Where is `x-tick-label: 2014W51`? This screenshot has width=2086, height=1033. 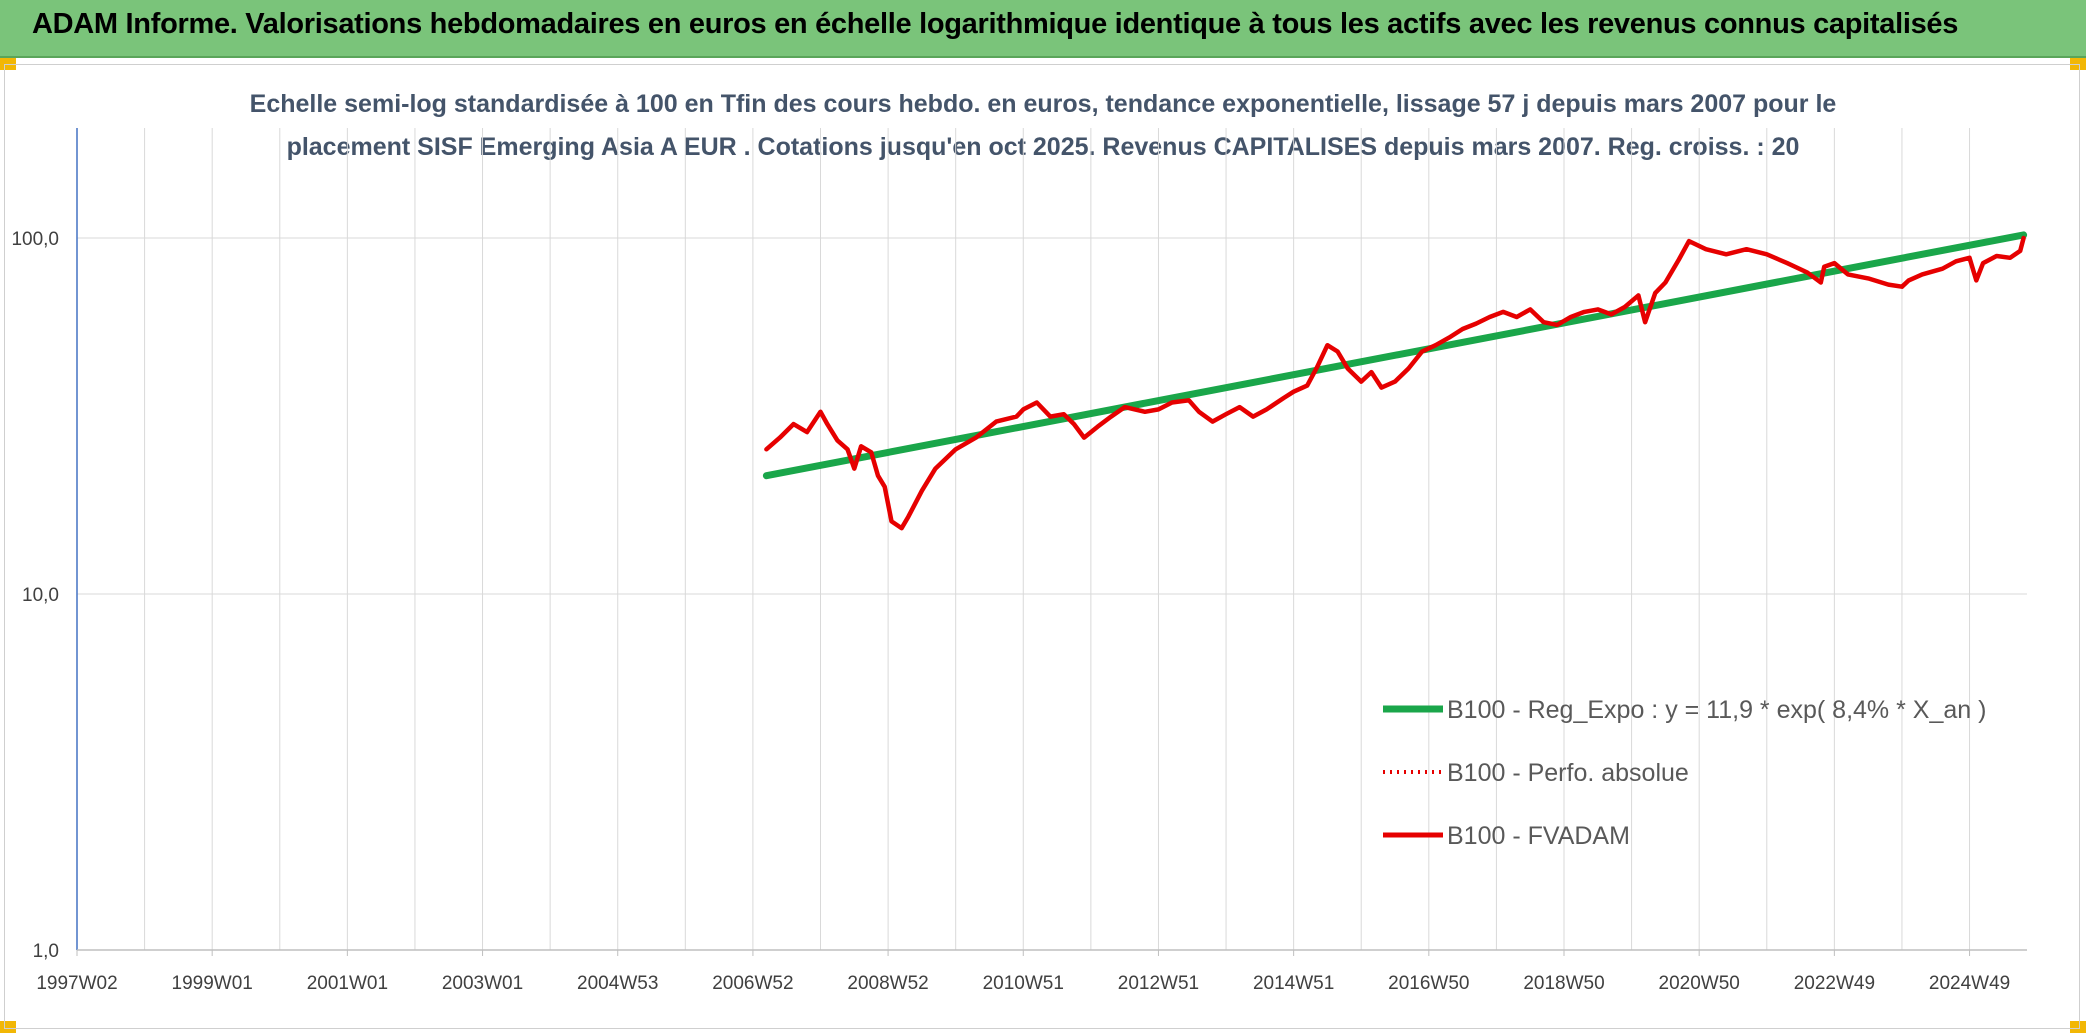 x-tick-label: 2014W51 is located at coordinates (1293, 983).